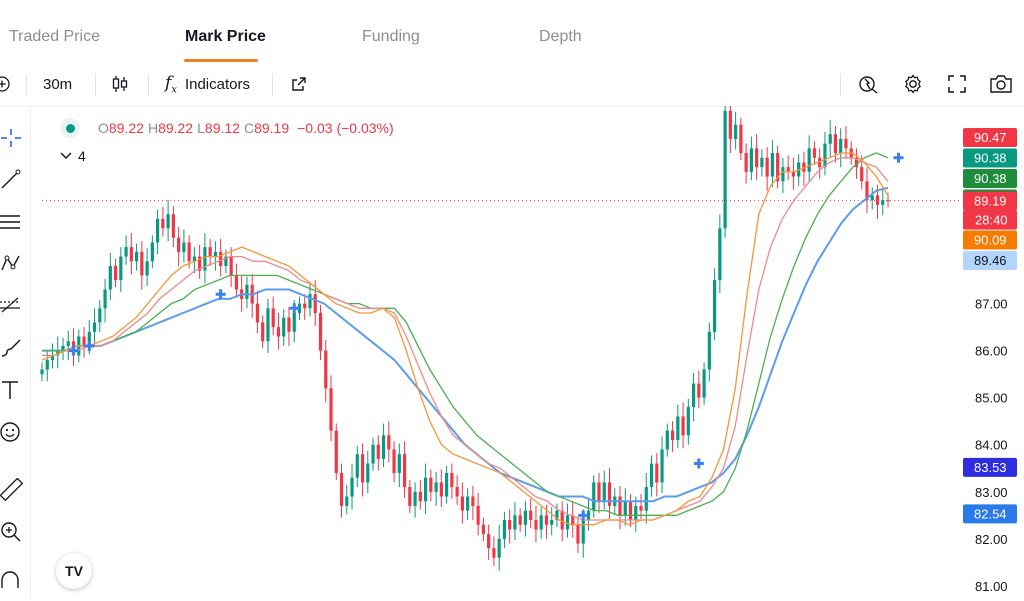  Describe the element at coordinates (54, 36) in the screenshot. I see `tab-traded-price: Traded Price` at that location.